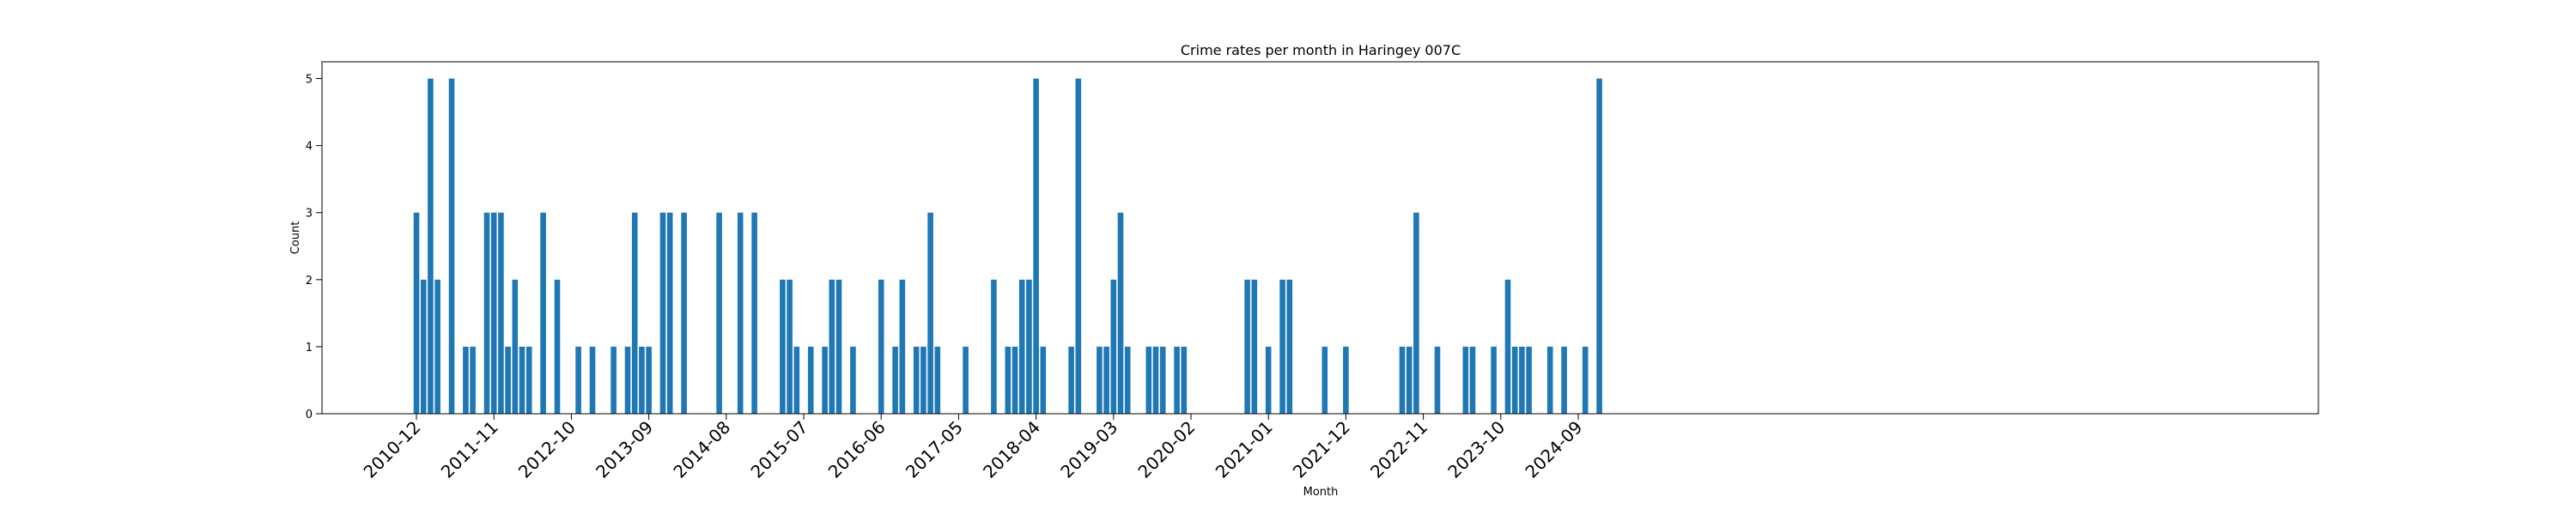 Image resolution: width=2576 pixels, height=515 pixels. What do you see at coordinates (310, 415) in the screenshot?
I see `y-tick-label: 0` at bounding box center [310, 415].